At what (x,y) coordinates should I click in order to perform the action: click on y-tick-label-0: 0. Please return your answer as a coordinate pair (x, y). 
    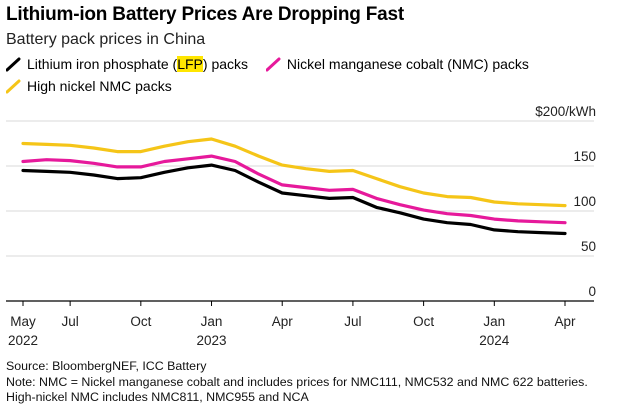
    Looking at the image, I should click on (592, 291).